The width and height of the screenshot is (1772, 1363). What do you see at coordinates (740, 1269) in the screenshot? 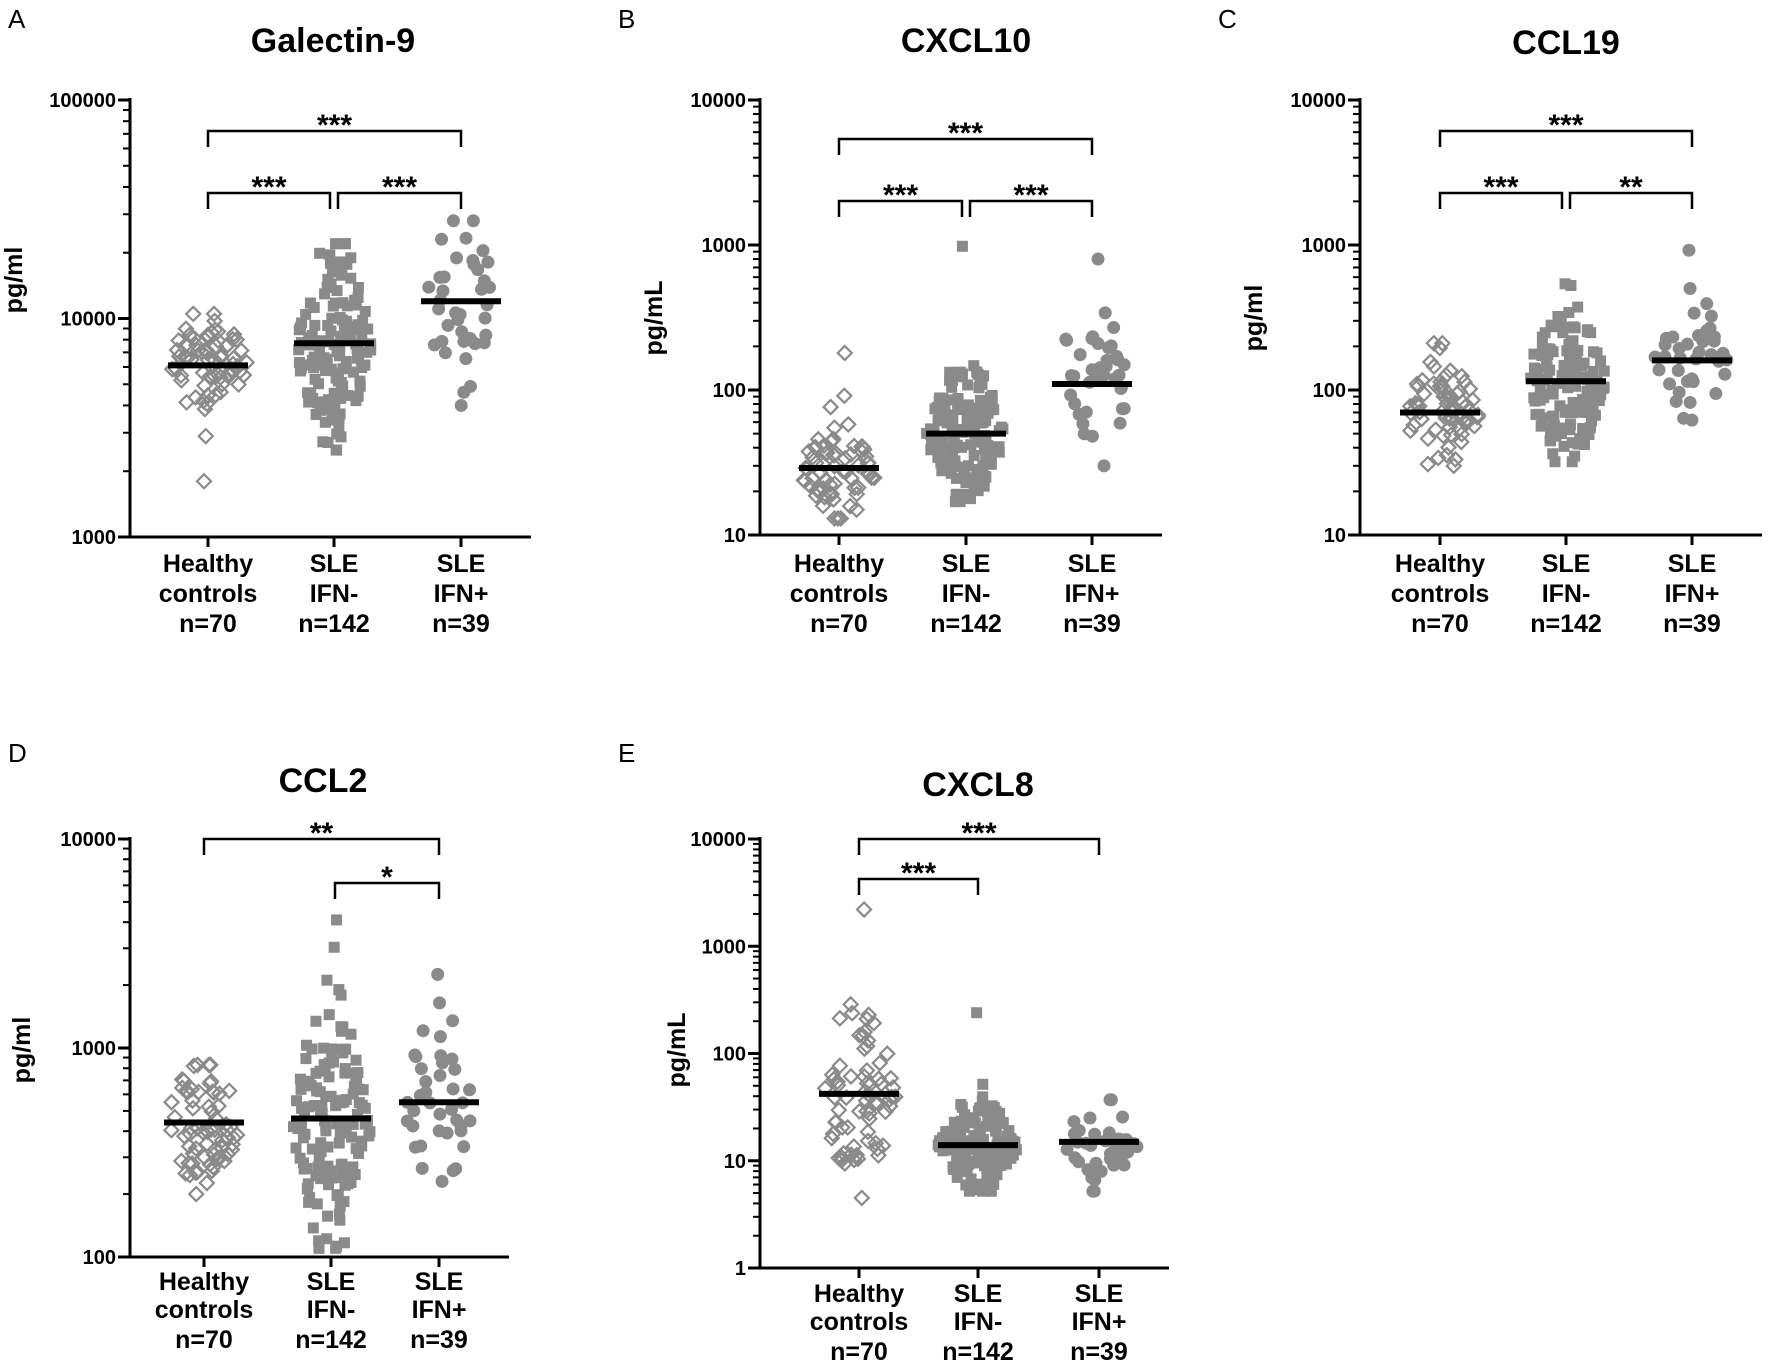
I see `y-tick-label: 1` at bounding box center [740, 1269].